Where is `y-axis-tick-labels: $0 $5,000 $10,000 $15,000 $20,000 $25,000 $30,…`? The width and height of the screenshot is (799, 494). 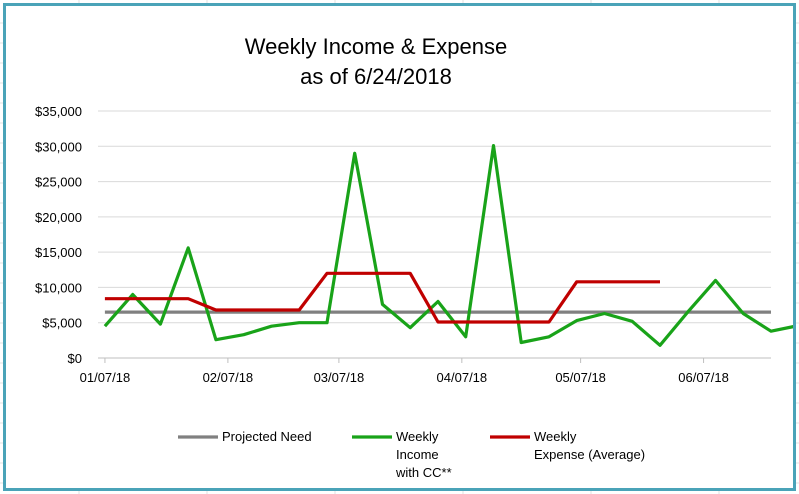 y-axis-tick-labels: $0 $5,000 $10,000 $15,000 $20,000 $25,000 $30,… is located at coordinates (58, 235).